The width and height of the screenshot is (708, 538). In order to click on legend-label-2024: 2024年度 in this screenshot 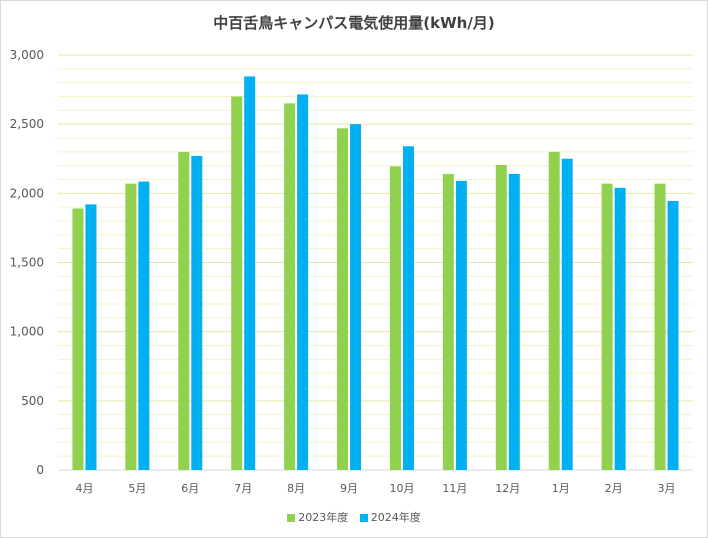, I will do `click(395, 517)`.